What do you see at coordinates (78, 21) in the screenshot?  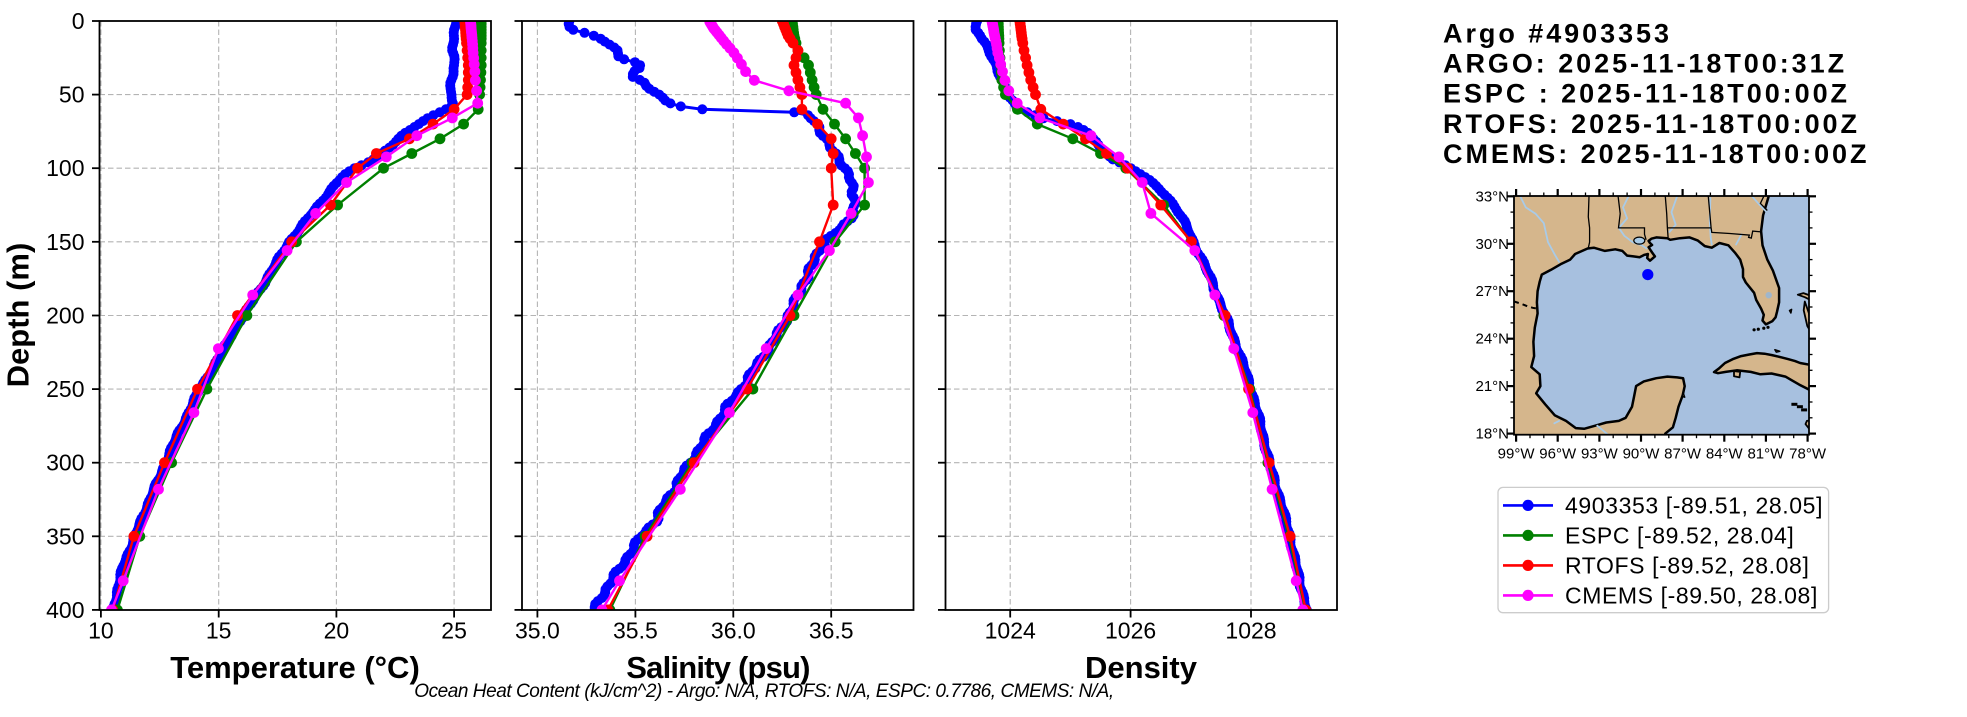 I see `svg-text: 0` at bounding box center [78, 21].